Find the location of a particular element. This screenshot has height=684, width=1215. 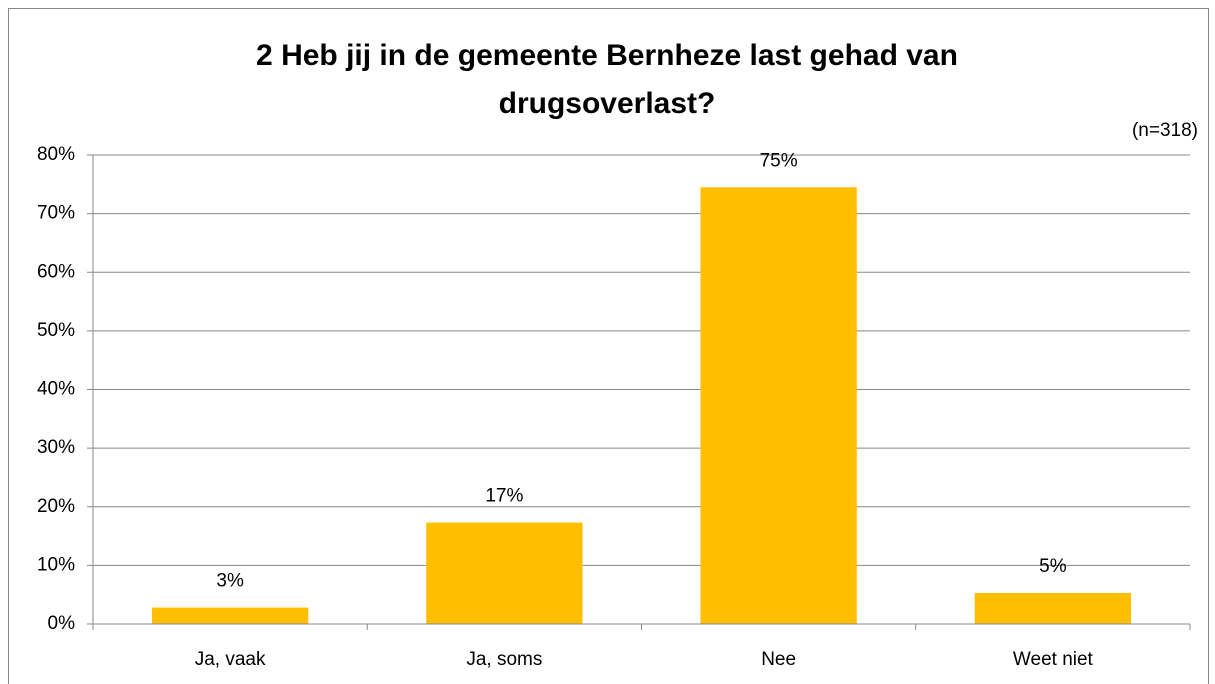

x-tick-label: Ja, soms is located at coordinates (504, 659).